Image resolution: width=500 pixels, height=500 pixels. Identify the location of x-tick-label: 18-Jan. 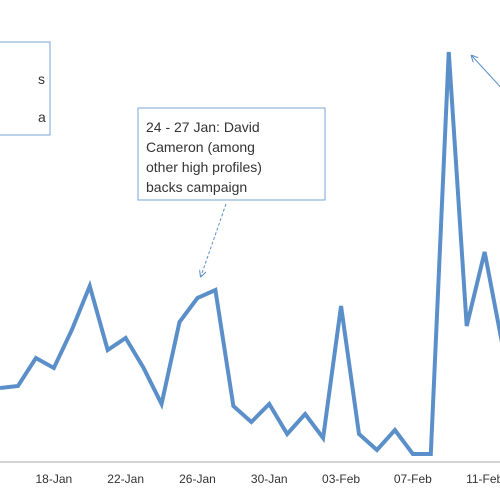
(53, 479).